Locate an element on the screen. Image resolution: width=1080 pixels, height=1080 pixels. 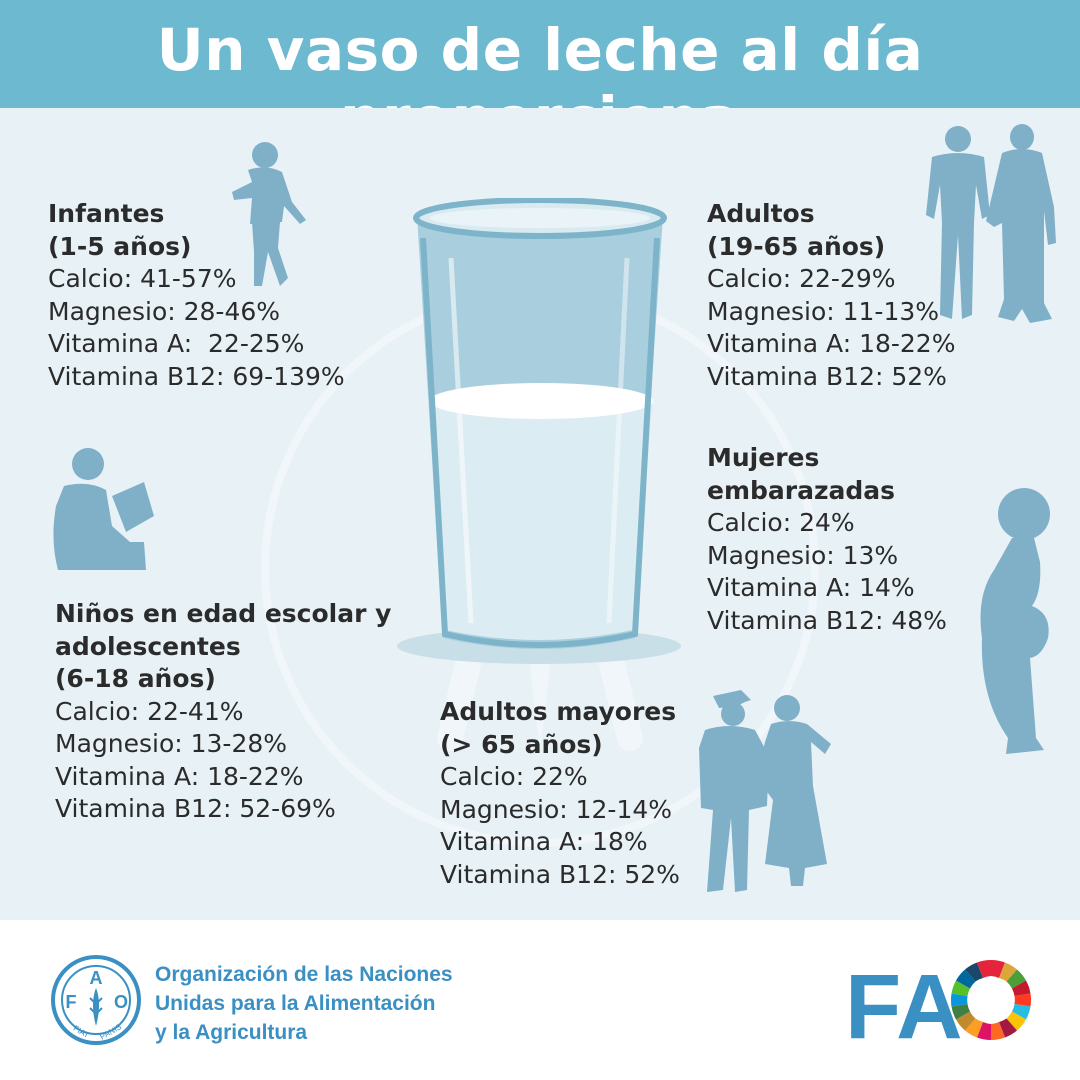
brand-letters: FA is located at coordinates (904, 1003).